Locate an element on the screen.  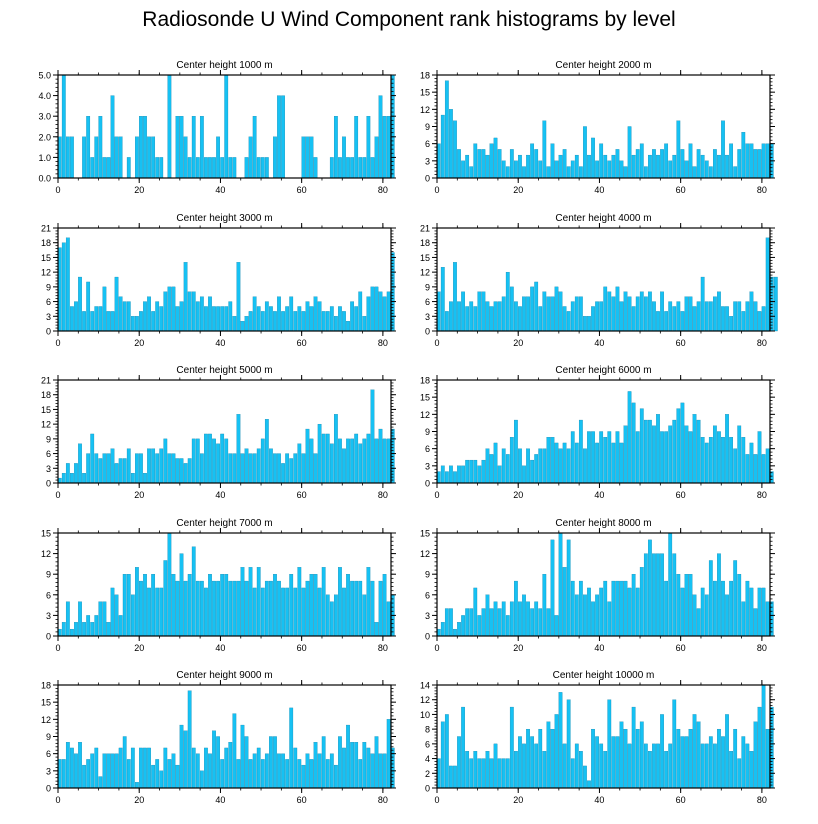
panel-title: Center height 1000 m is located at coordinates (224, 65).